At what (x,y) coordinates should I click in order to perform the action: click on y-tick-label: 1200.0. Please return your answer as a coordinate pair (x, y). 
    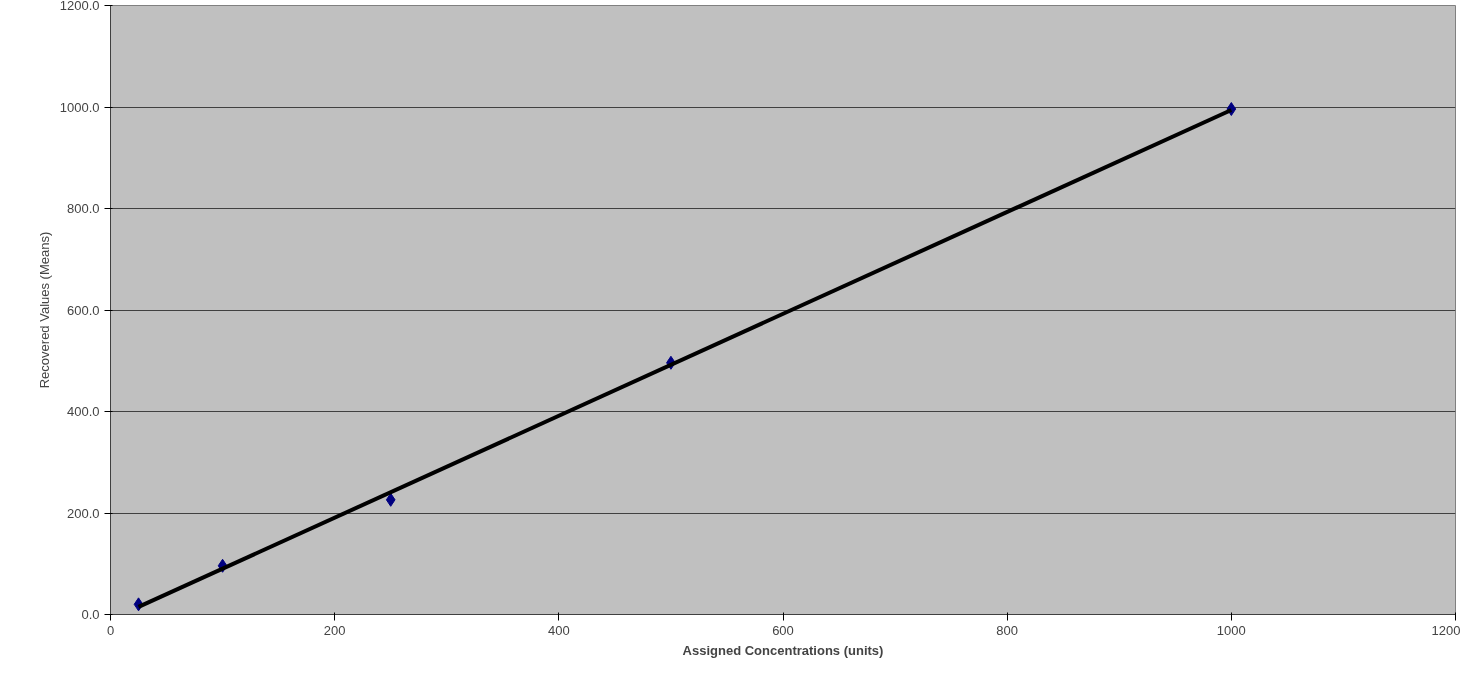
    Looking at the image, I should click on (79, 6).